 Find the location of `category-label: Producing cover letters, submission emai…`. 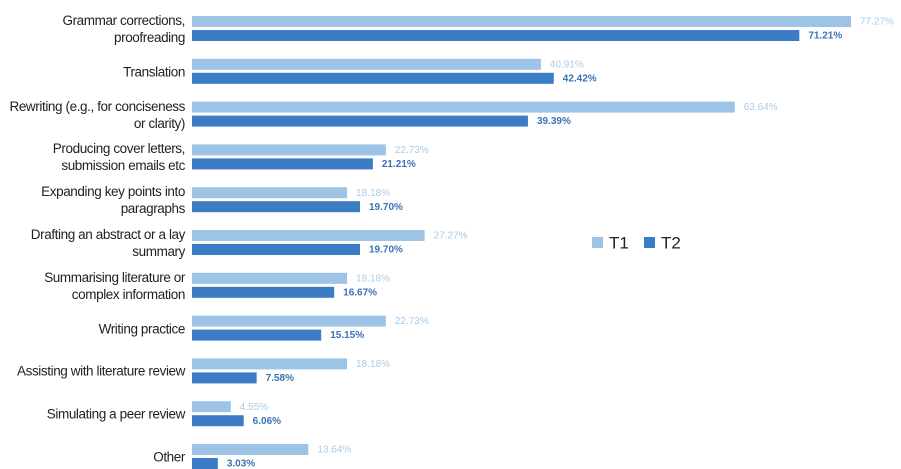

category-label: Producing cover letters, submission emai… is located at coordinates (119, 157).